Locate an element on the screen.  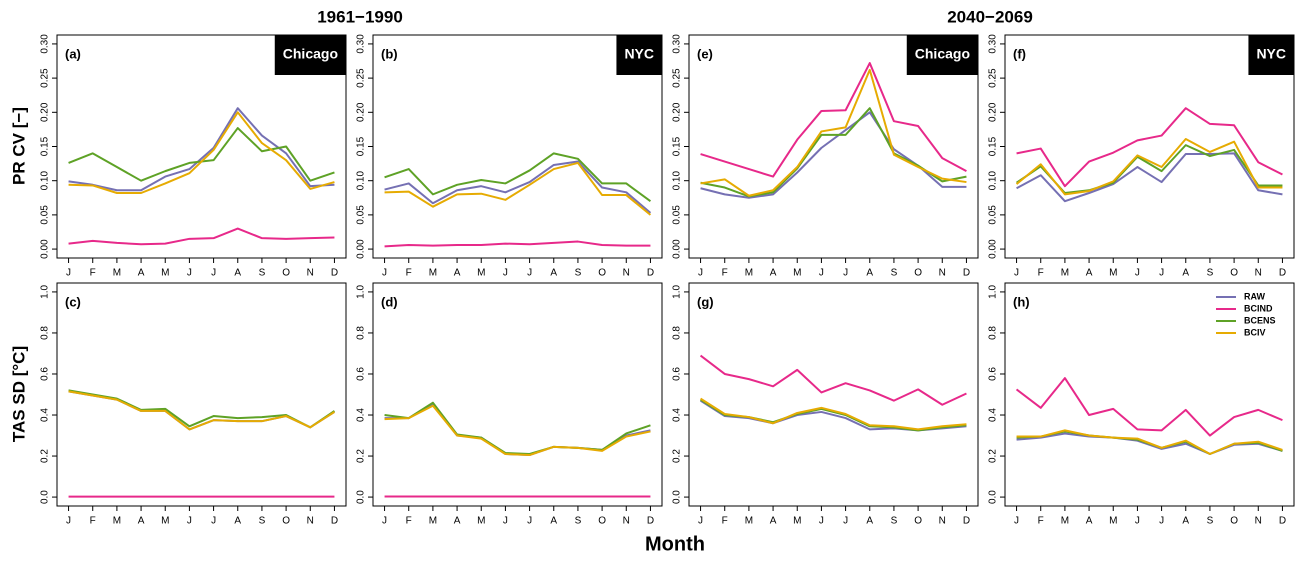
x-tick-label: S is located at coordinates (578, 273).